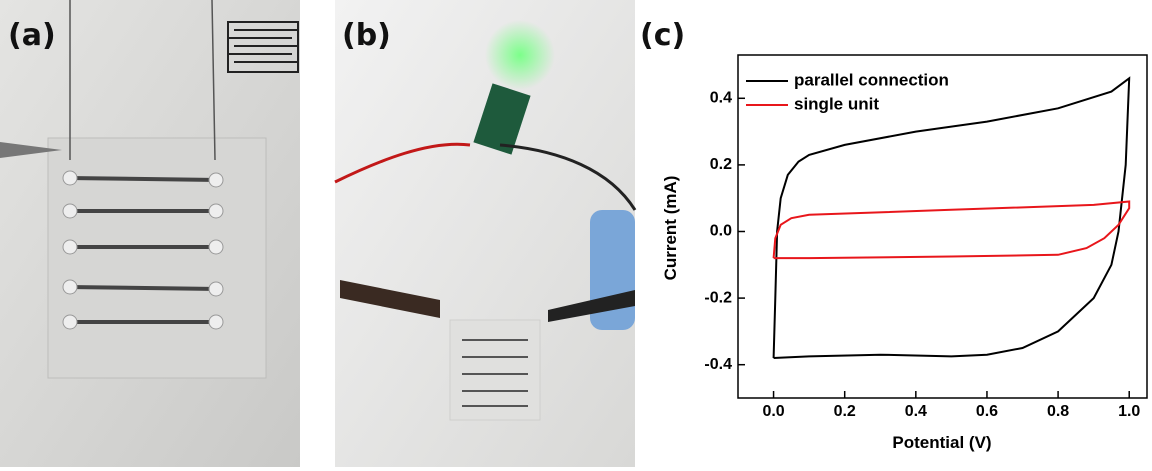 This screenshot has height=471, width=1152. What do you see at coordinates (670, 228) in the screenshot?
I see `y-axis-label: Current (mA)` at bounding box center [670, 228].